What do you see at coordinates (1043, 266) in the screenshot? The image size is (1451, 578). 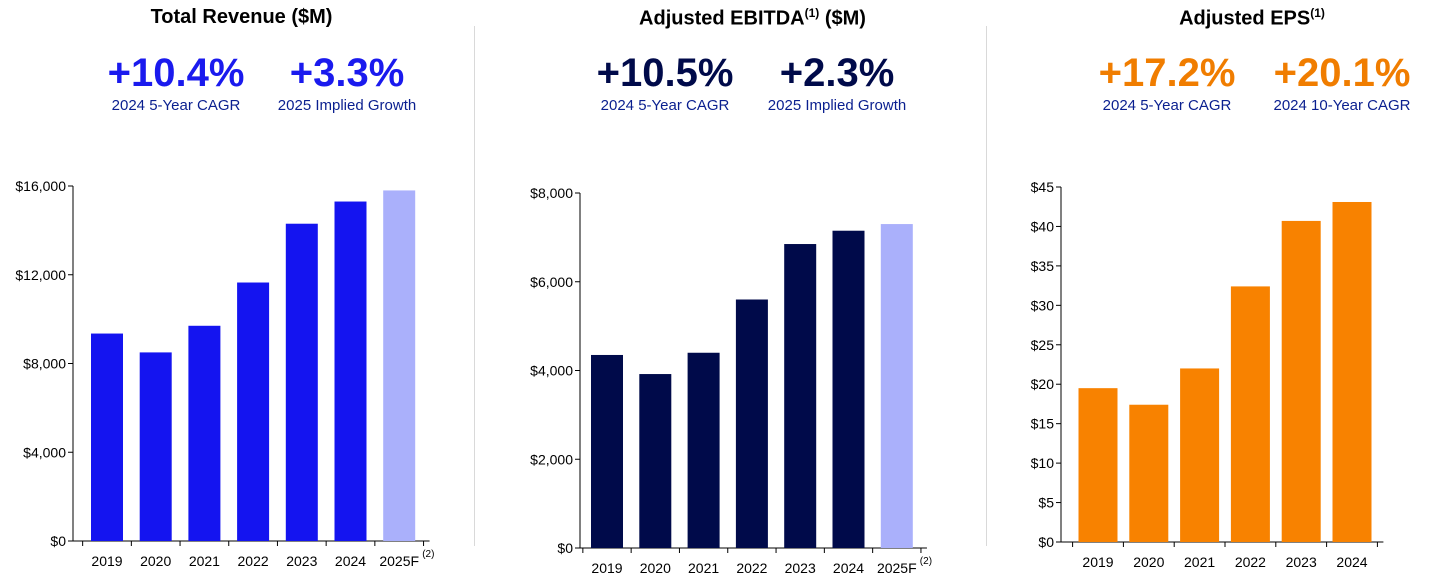 I see `y-tick-label: $35` at bounding box center [1043, 266].